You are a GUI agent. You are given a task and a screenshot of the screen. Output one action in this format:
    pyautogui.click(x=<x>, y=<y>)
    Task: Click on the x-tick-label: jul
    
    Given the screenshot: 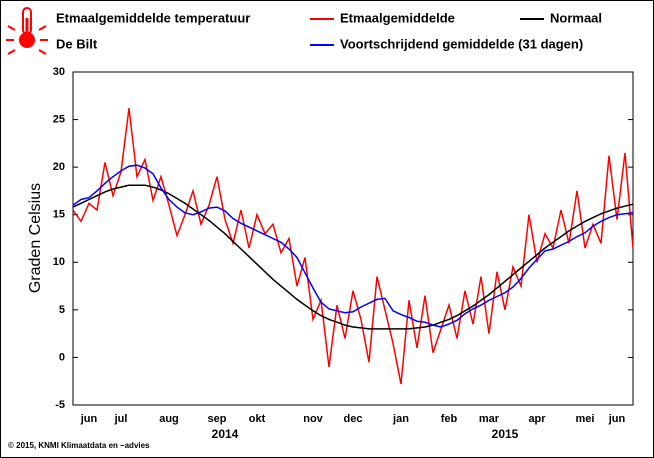 What is the action you would take?
    pyautogui.click(x=121, y=419)
    